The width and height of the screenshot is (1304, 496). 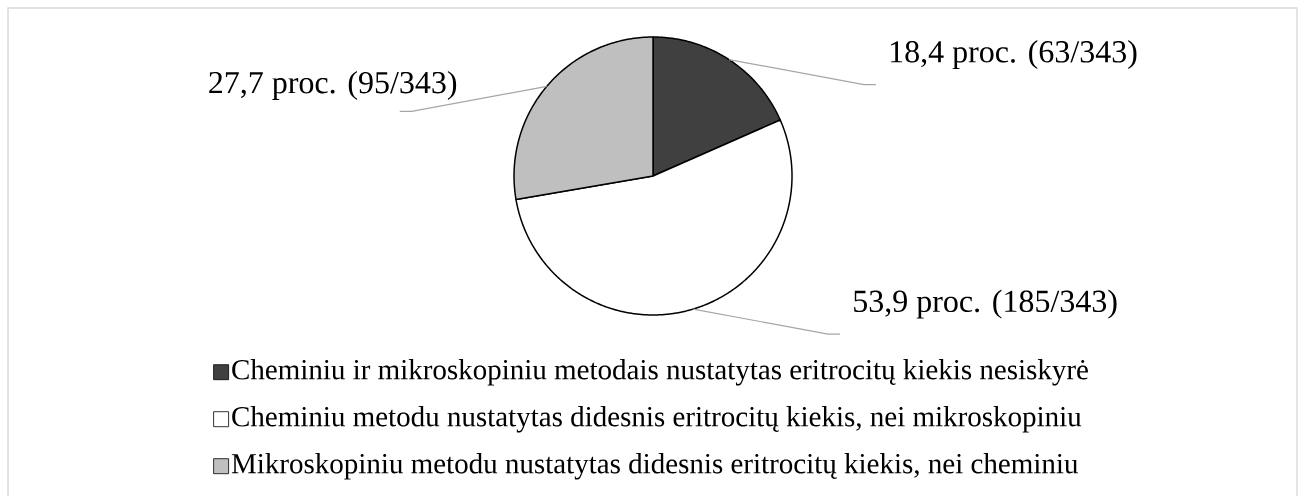 What do you see at coordinates (985, 304) in the screenshot?
I see `data-label: 53,9 proc. (185/343)` at bounding box center [985, 304].